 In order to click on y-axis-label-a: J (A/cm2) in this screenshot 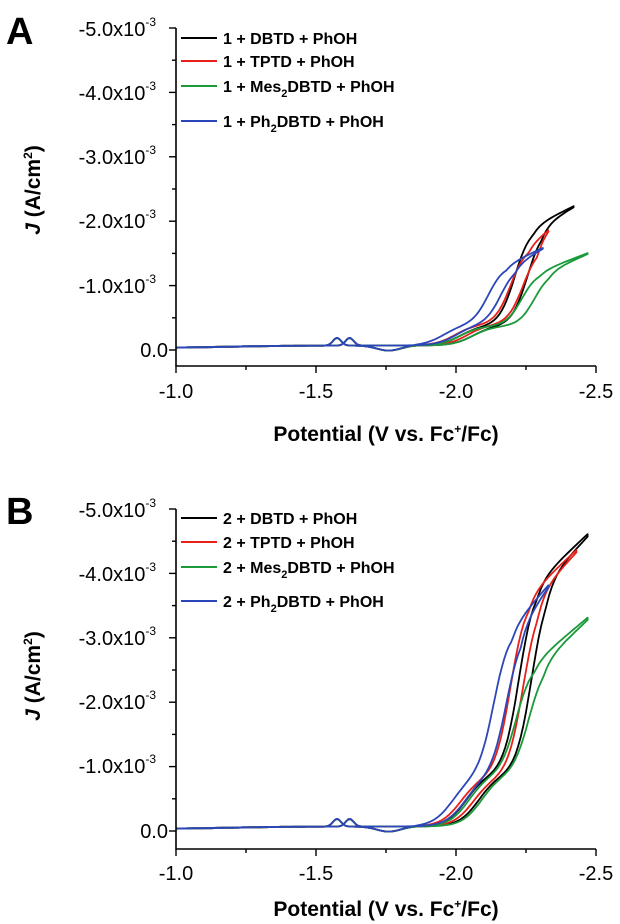, I will do `click(33, 190)`.